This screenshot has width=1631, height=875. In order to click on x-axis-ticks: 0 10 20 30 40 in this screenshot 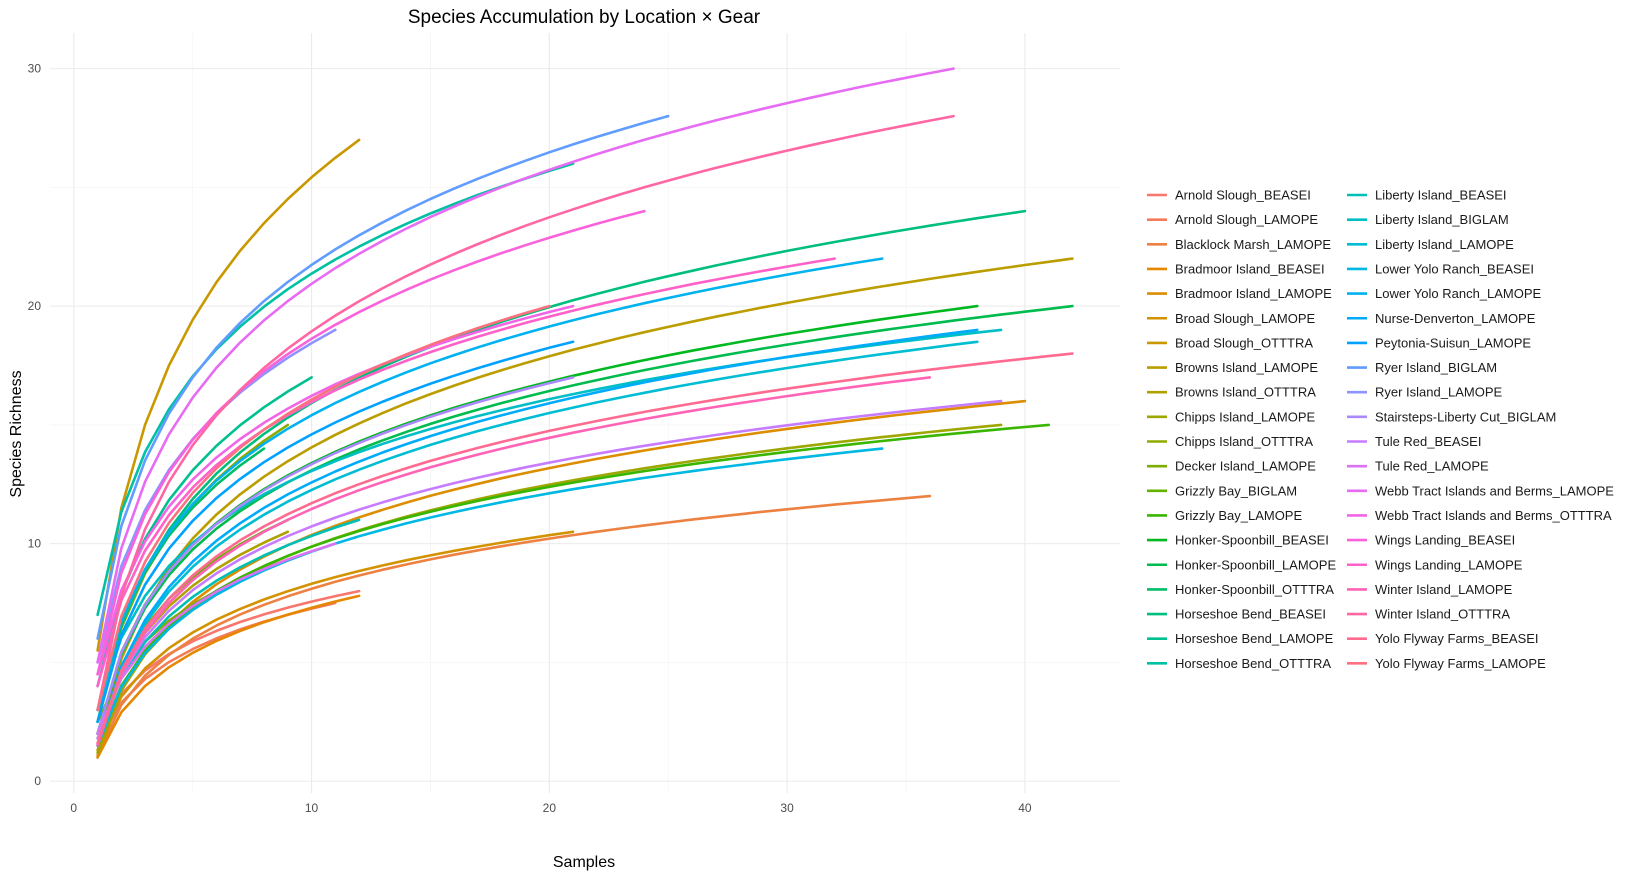, I will do `click(550, 808)`.